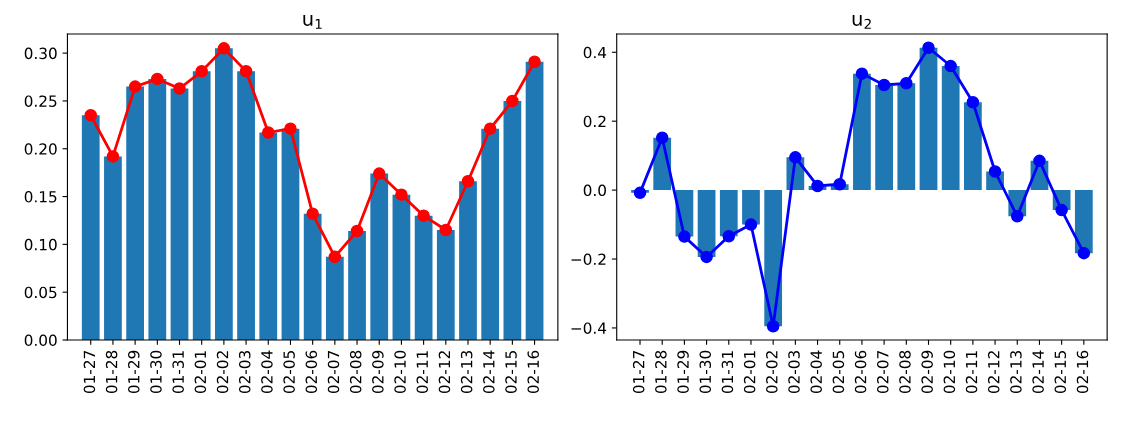 This screenshot has height=425, width=1124. What do you see at coordinates (661, 372) in the screenshot?
I see `x-tick-label: 01-28` at bounding box center [661, 372].